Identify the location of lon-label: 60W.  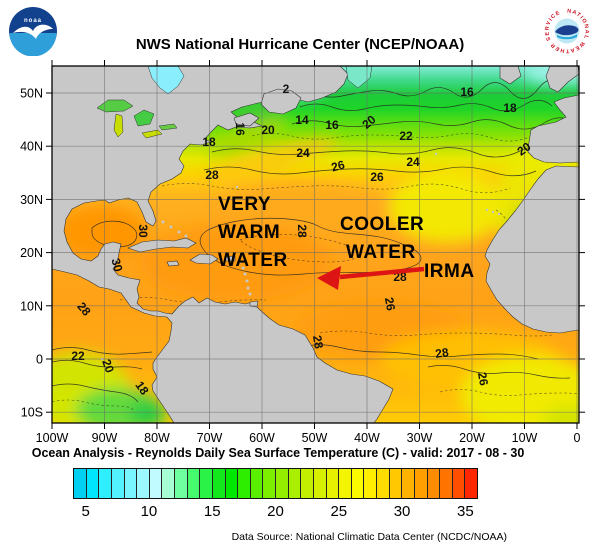
(262, 438).